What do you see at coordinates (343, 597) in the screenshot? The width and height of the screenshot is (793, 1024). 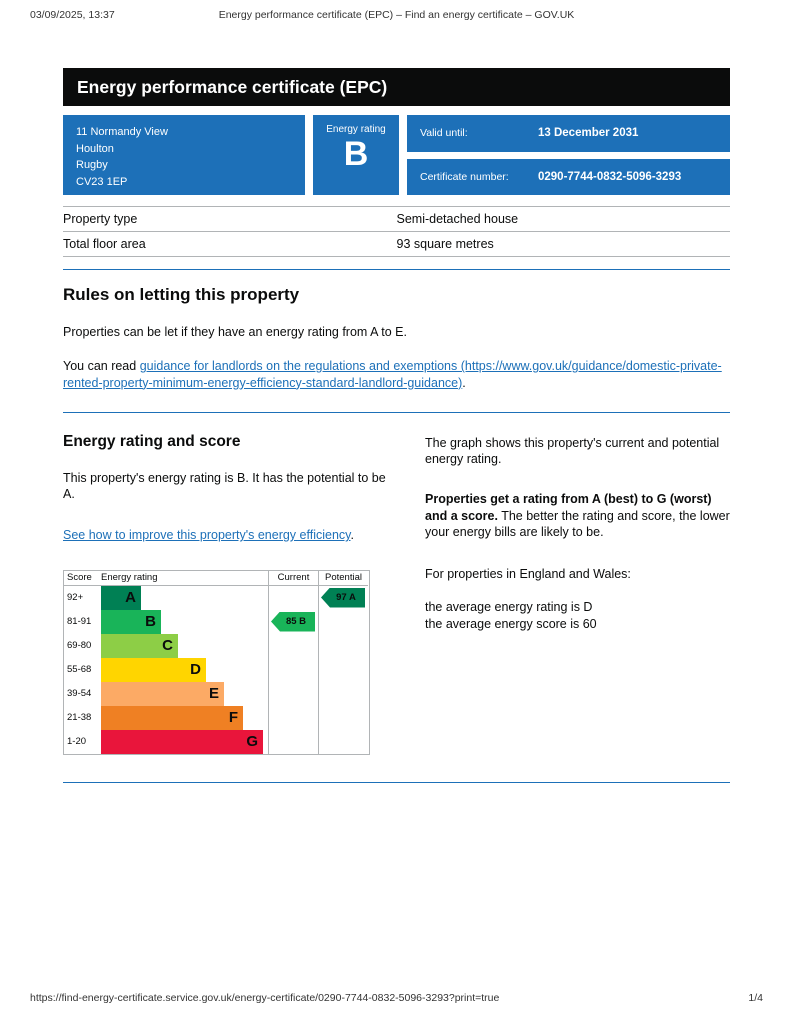 I see `potential-rating-arrow: 97 A` at bounding box center [343, 597].